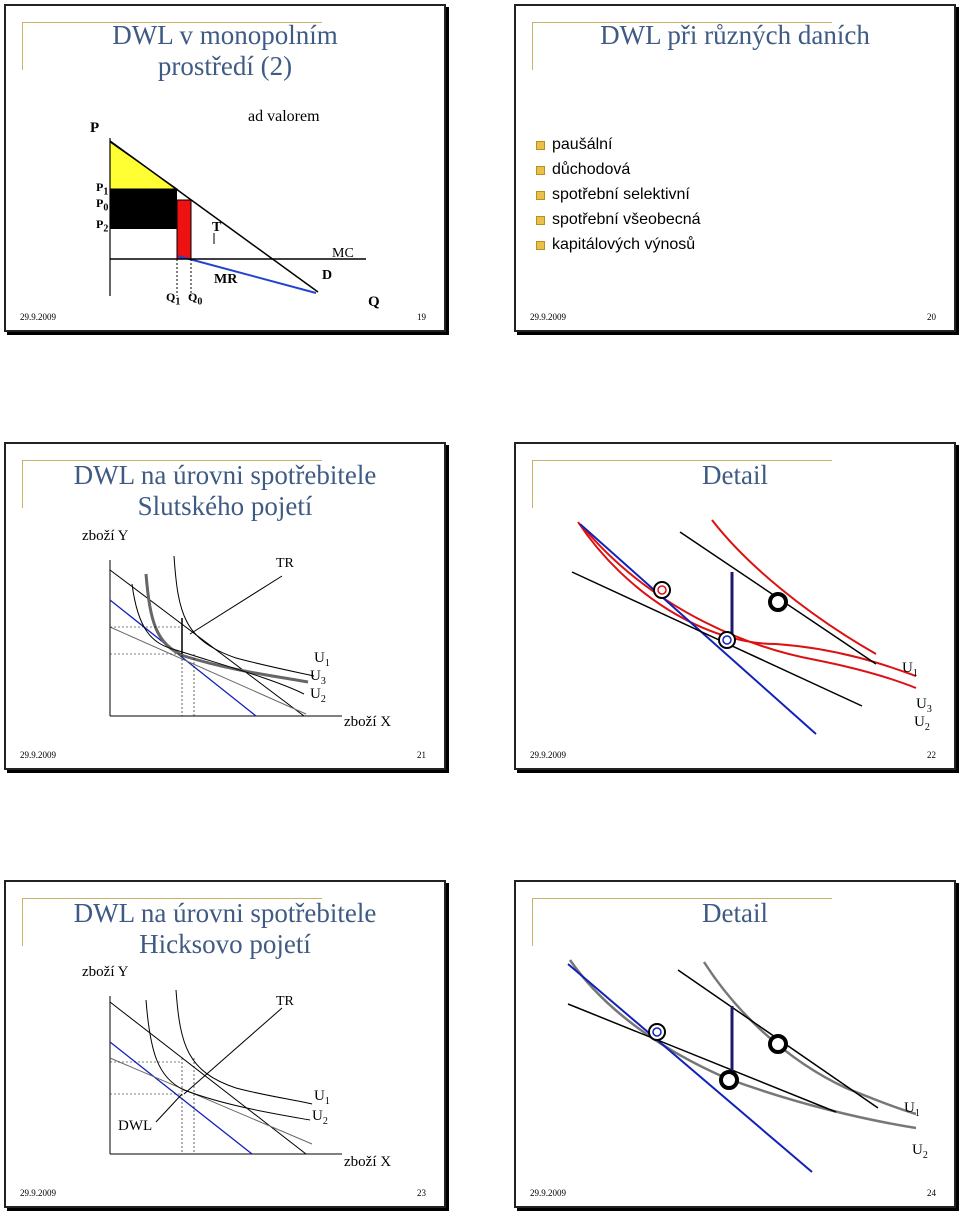 This screenshot has height=1216, width=960. Describe the element at coordinates (102, 205) in the screenshot. I see `p0-label: P0` at that location.